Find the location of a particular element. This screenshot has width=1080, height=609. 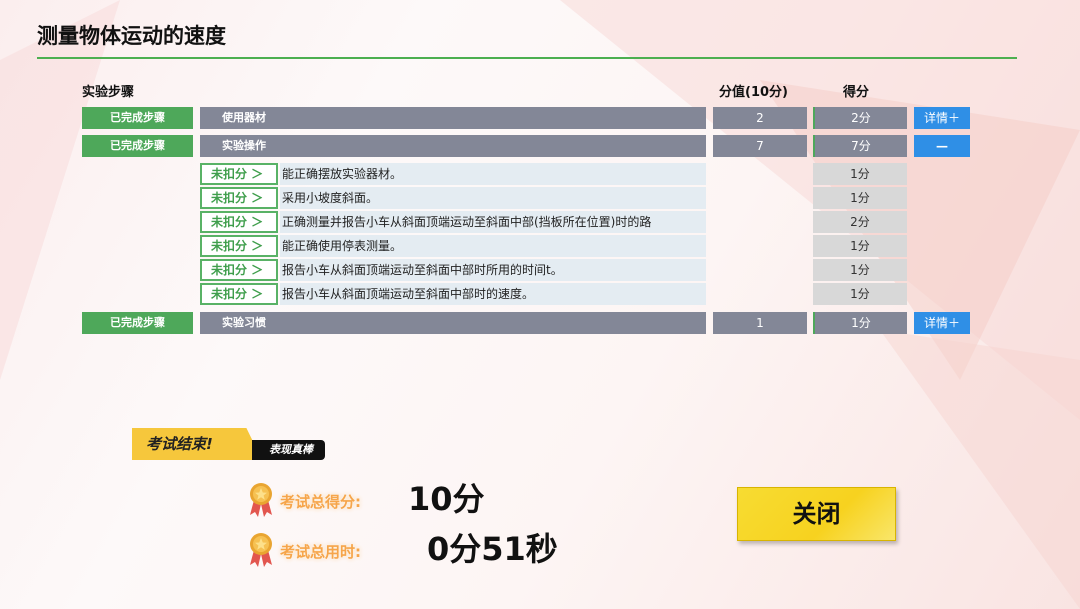

step-row: 已完成步骤 实验习惯 1 1分 详情＋ is located at coordinates (540, 323).